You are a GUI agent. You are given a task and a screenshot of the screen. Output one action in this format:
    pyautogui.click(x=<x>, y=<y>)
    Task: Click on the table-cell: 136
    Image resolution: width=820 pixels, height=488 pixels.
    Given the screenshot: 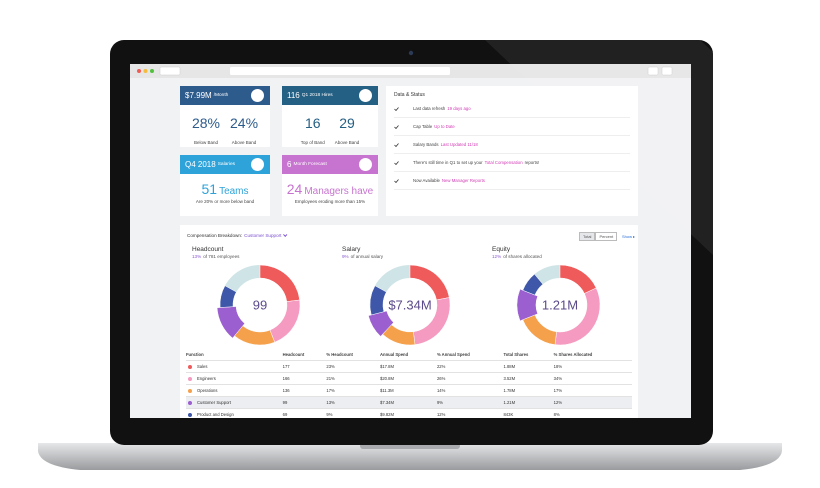 What is the action you would take?
    pyautogui.click(x=304, y=390)
    